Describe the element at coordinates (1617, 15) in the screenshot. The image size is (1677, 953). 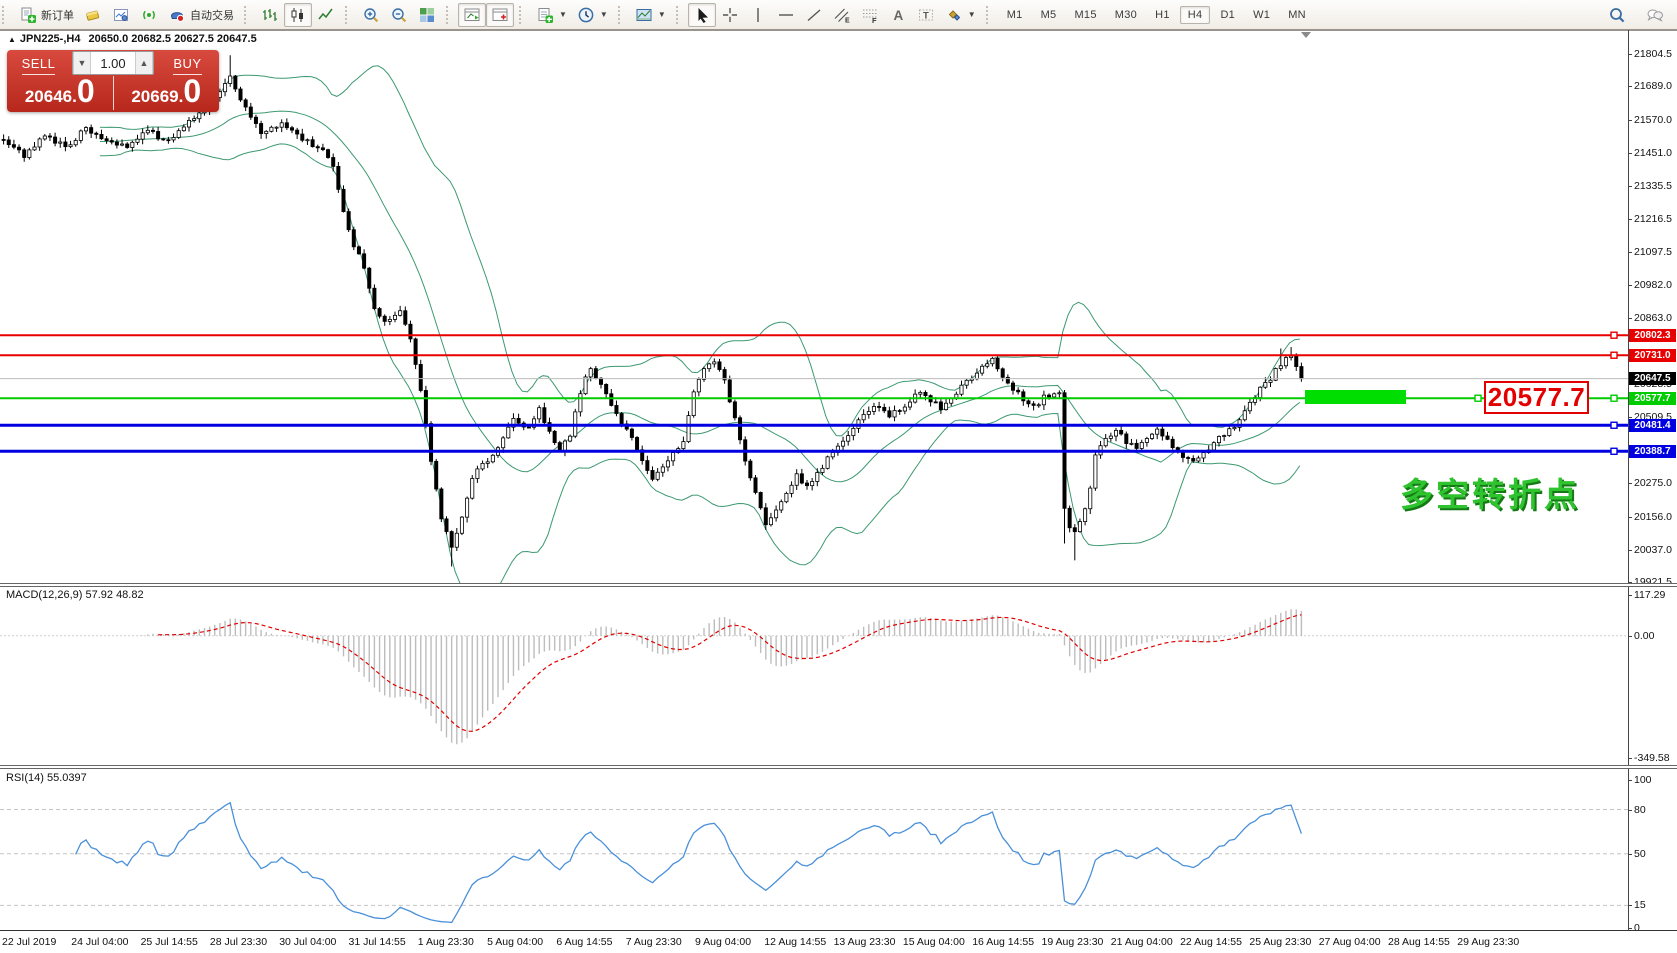
I see `search-button` at that location.